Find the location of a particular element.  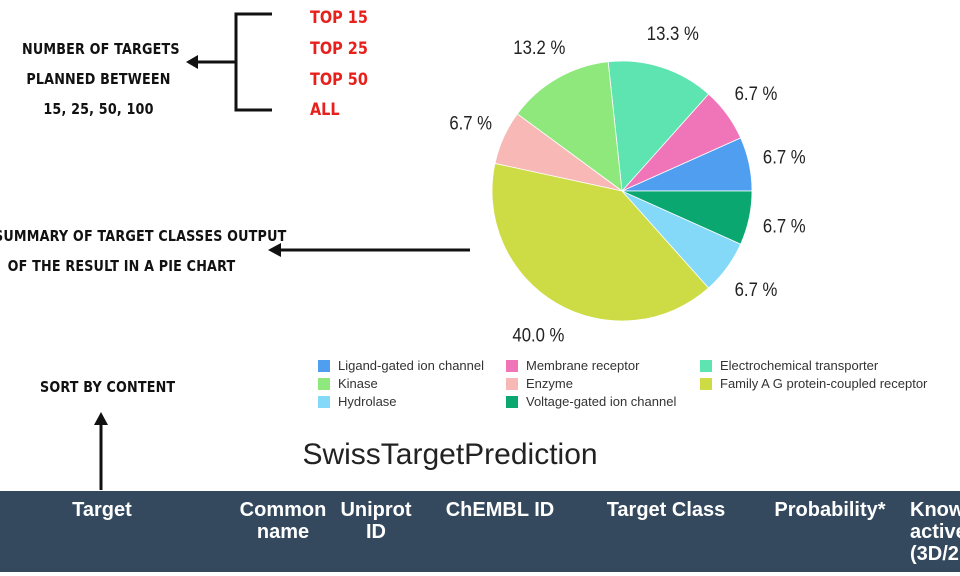

legend-item-ligand-gated-ion-channel: Ligand-gated ion channel is located at coordinates (401, 365).